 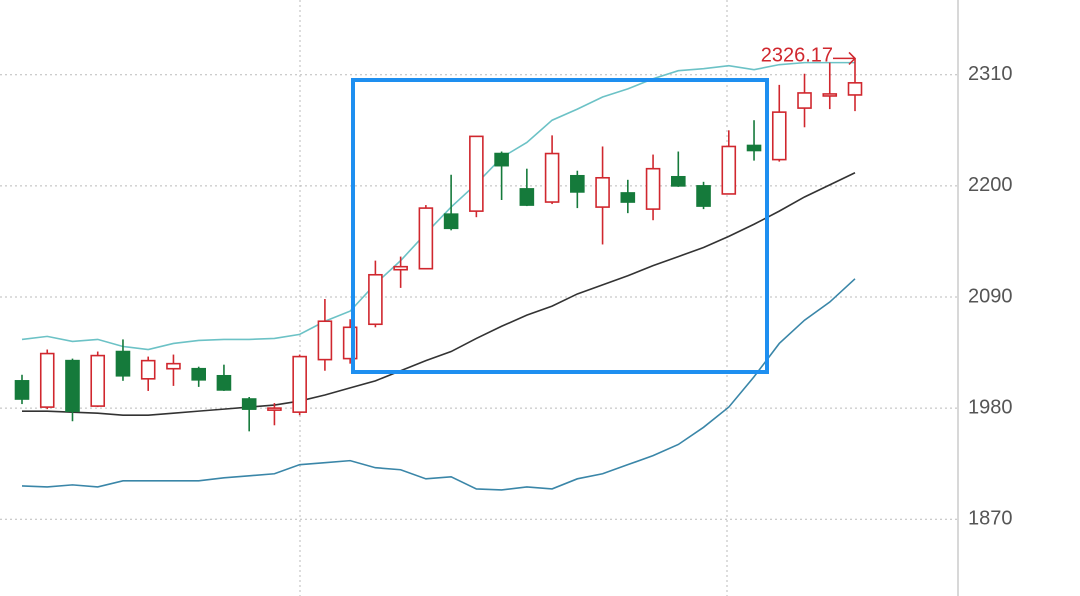 What do you see at coordinates (990, 407) in the screenshot?
I see `y-tick-label: 1980` at bounding box center [990, 407].